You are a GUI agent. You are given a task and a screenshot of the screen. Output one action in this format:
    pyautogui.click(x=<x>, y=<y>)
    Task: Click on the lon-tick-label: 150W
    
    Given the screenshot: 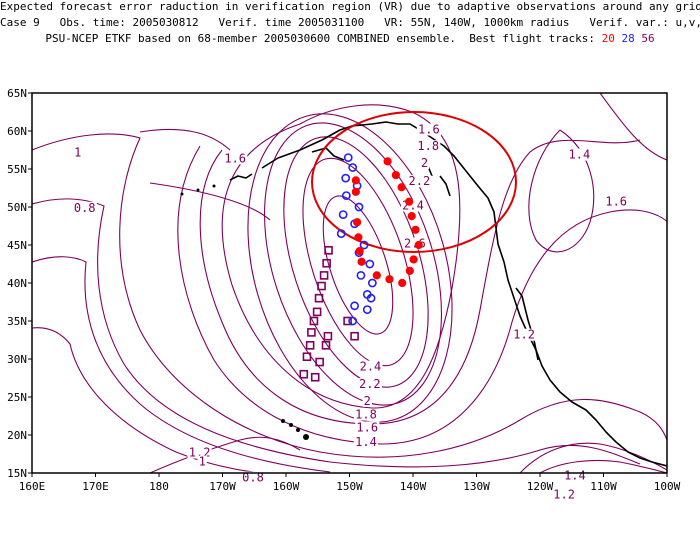 What is the action you would take?
    pyautogui.click(x=349, y=486)
    